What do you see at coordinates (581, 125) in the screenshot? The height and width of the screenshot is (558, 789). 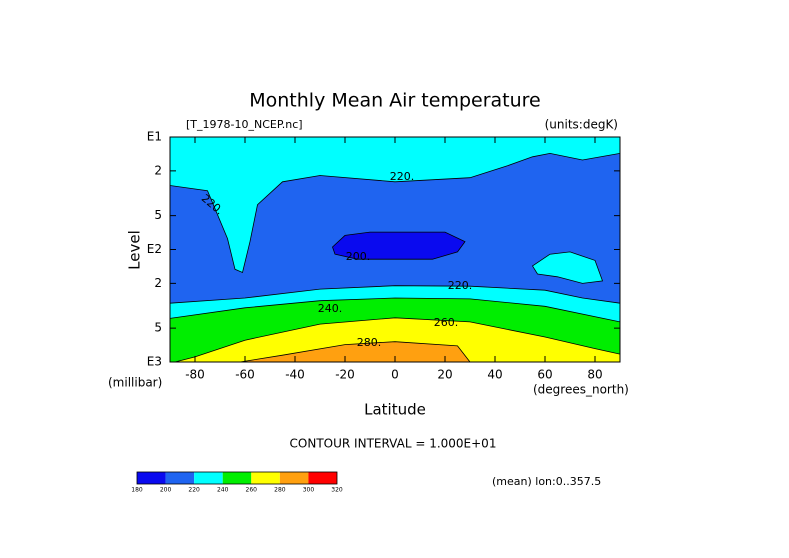 I see `units-label: (units:degK)` at bounding box center [581, 125].